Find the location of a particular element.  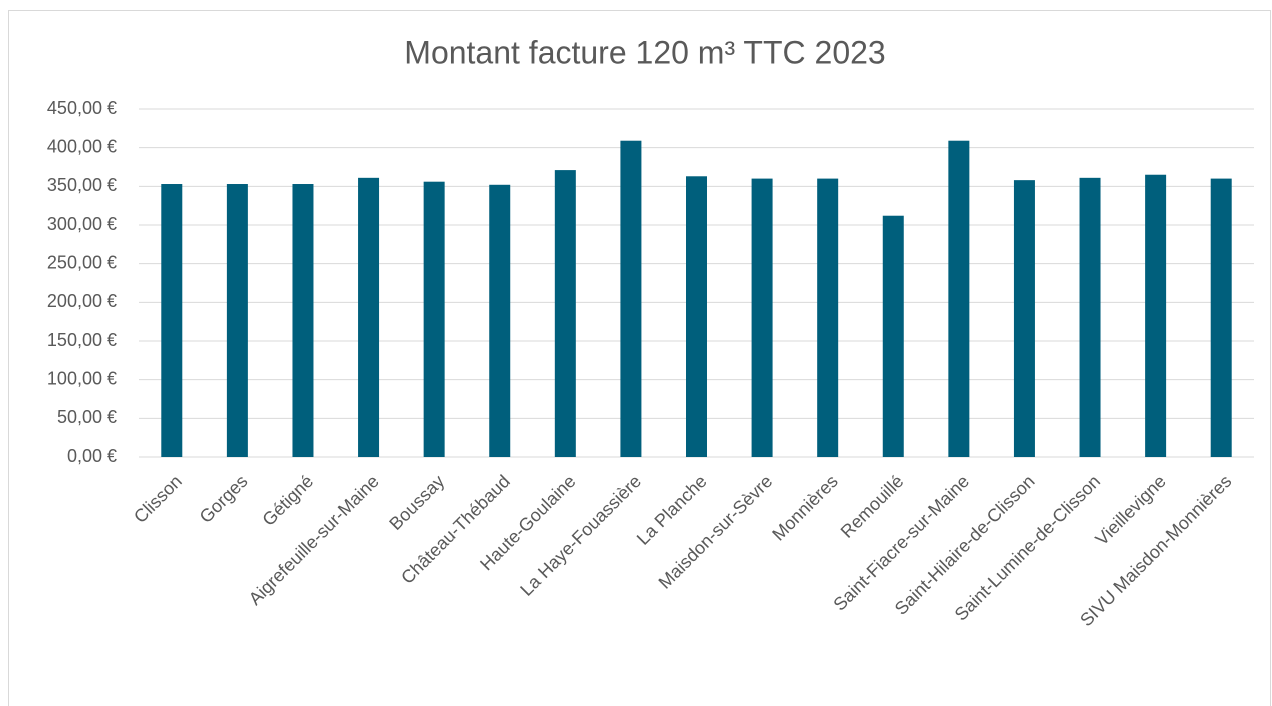

y-tick-label: 150,00 € is located at coordinates (82, 340).